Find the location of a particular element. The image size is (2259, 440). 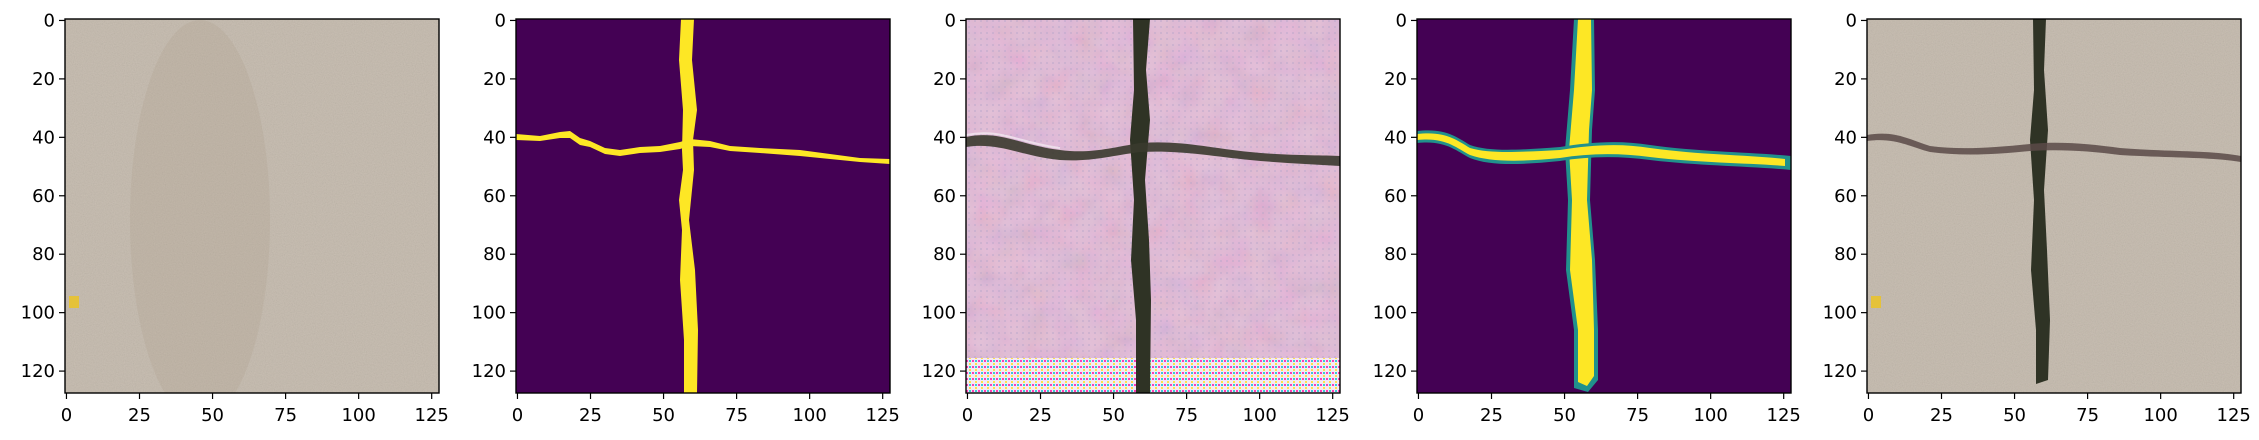

yellow-speck is located at coordinates (74, 302).